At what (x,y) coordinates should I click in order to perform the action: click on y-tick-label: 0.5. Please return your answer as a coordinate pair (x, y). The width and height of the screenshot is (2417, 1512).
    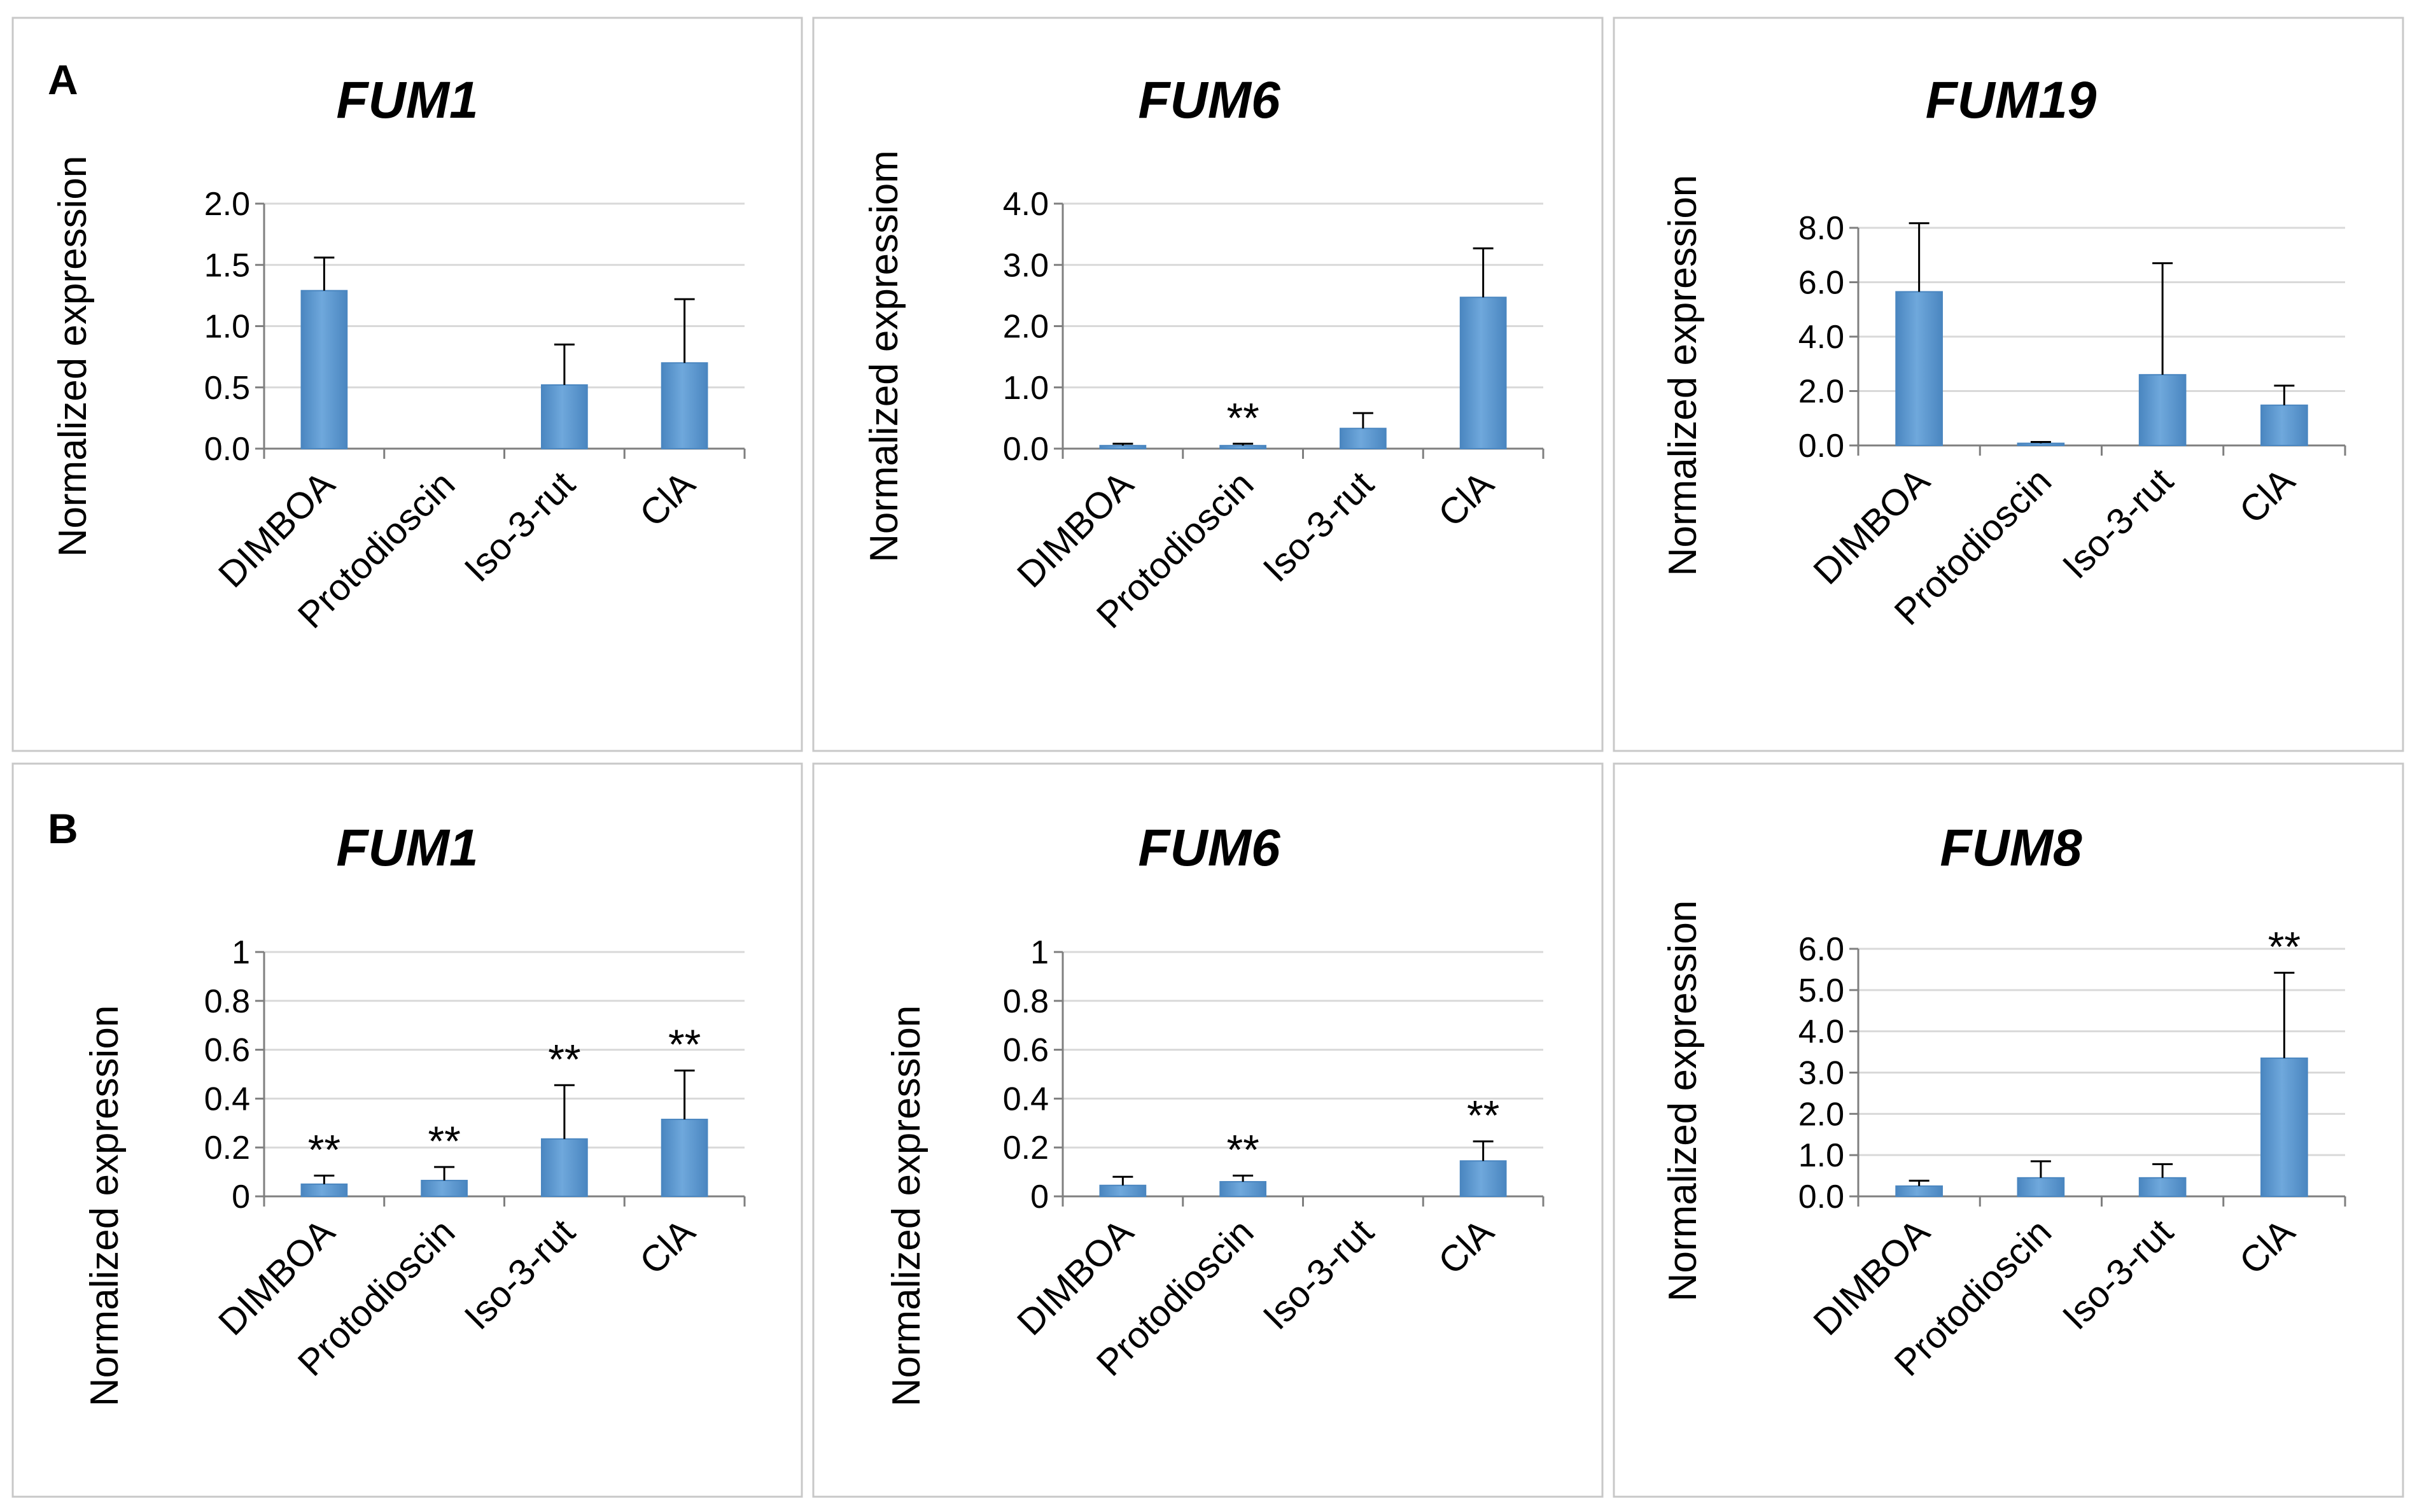
    Looking at the image, I should click on (227, 388).